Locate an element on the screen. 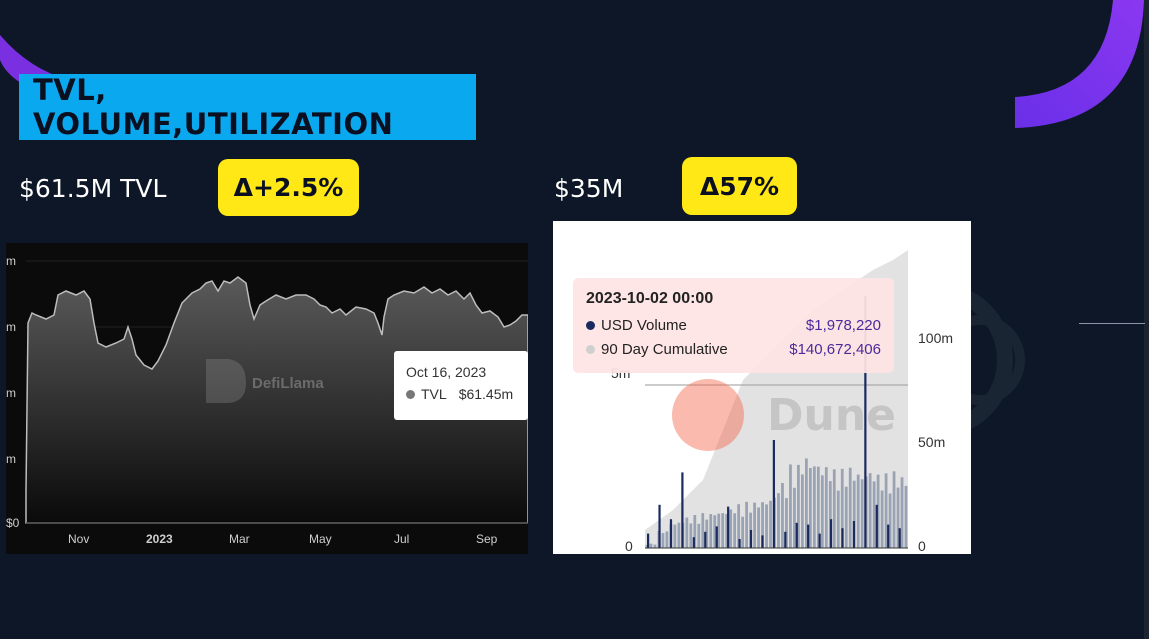 Image resolution: width=1149 pixels, height=639 pixels. y-tick-5: $0 is located at coordinates (13, 523).